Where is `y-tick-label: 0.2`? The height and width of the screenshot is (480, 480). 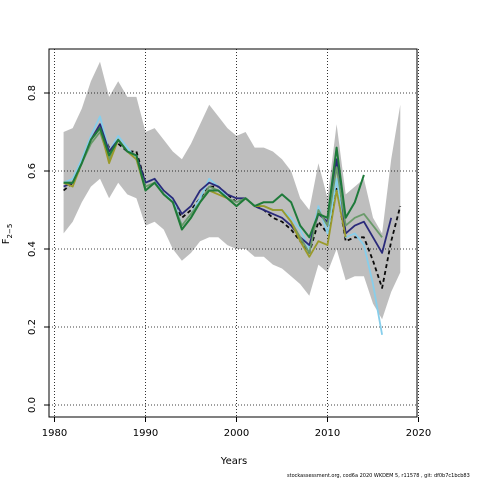
y-tick-label: 0.2 is located at coordinates (32, 327).